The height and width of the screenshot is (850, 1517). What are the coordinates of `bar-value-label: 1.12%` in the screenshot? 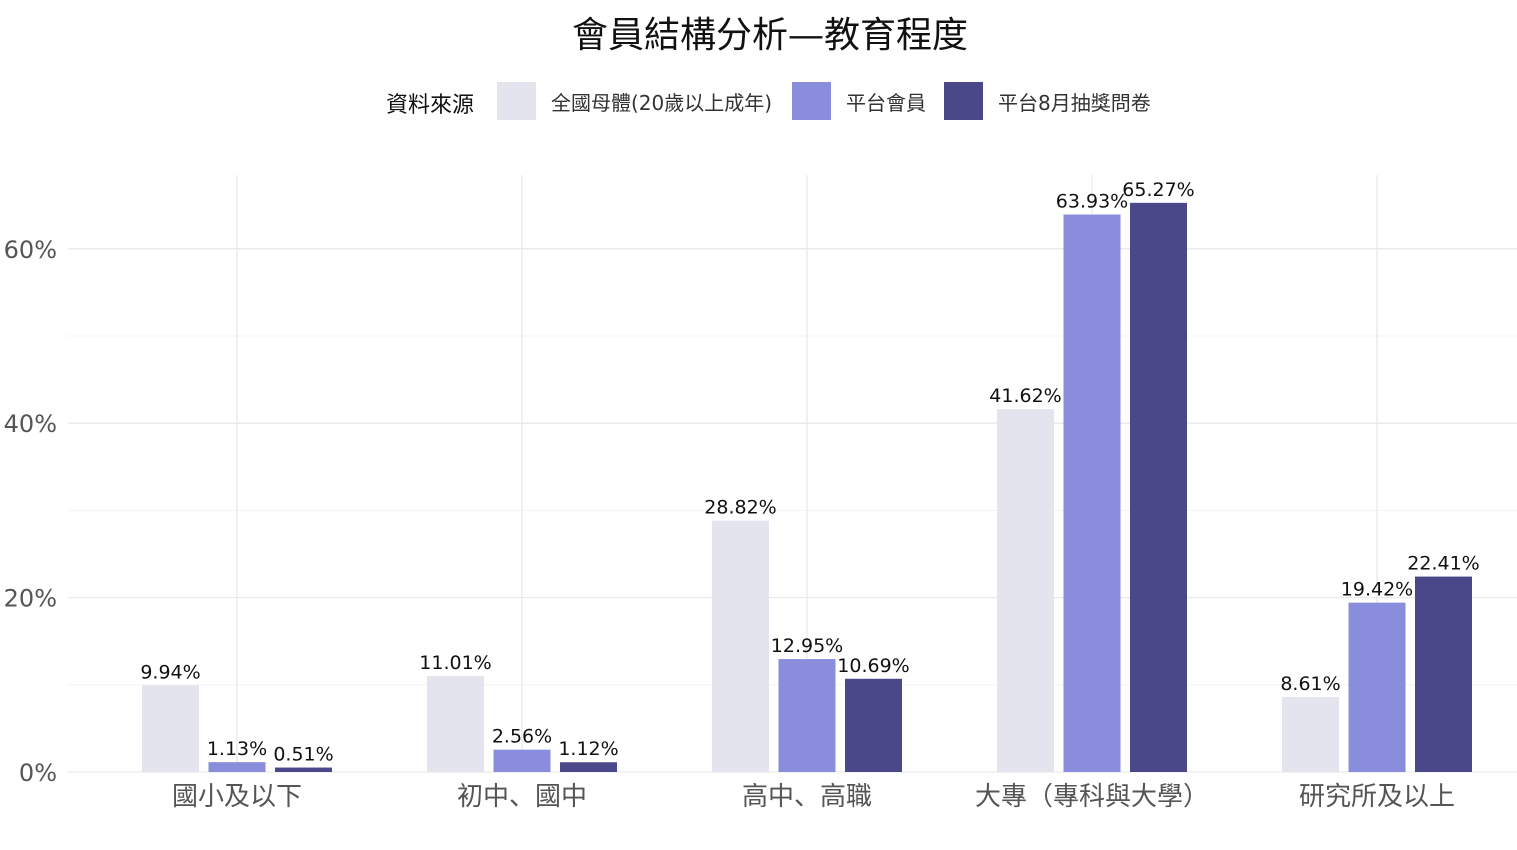 It's located at (588, 749).